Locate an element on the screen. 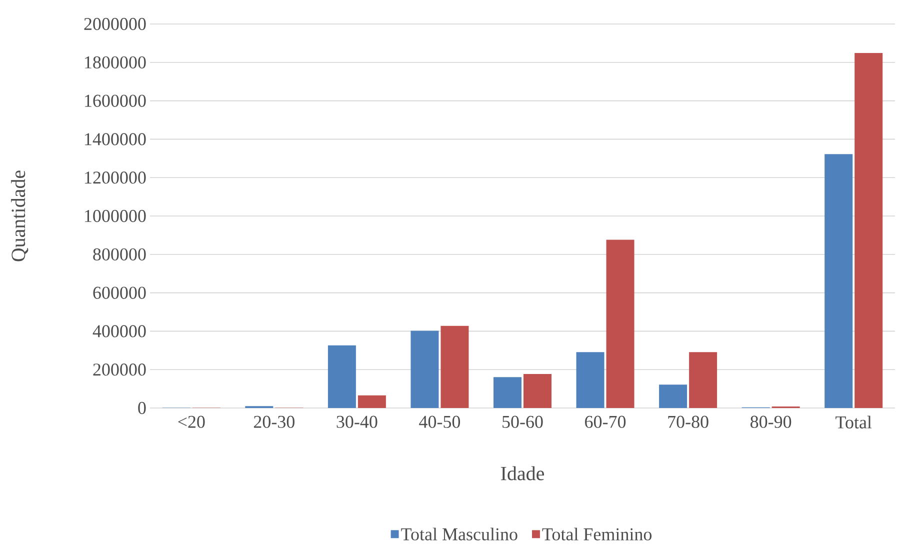 This screenshot has height=546, width=898. x-tick-label: 40-50 is located at coordinates (439, 422).